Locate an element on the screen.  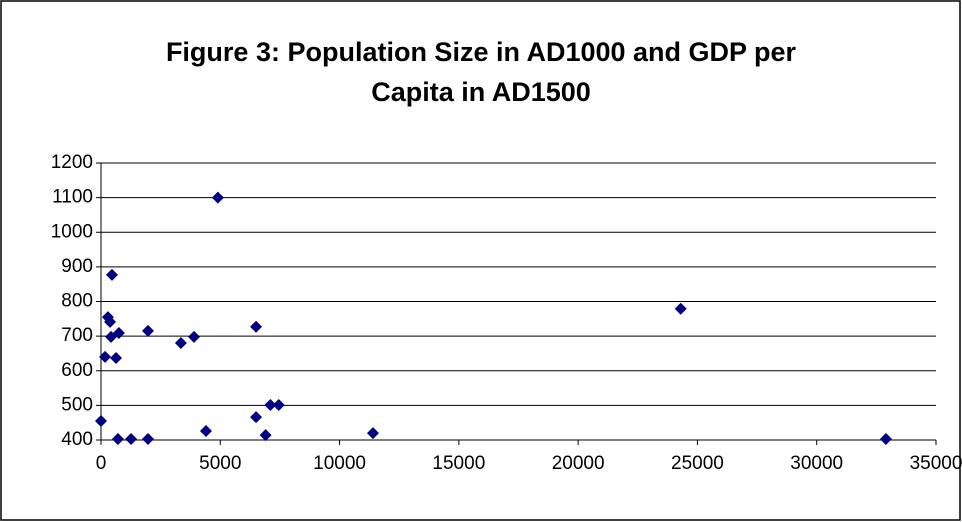
x-tick-label: 25000 is located at coordinates (697, 463).